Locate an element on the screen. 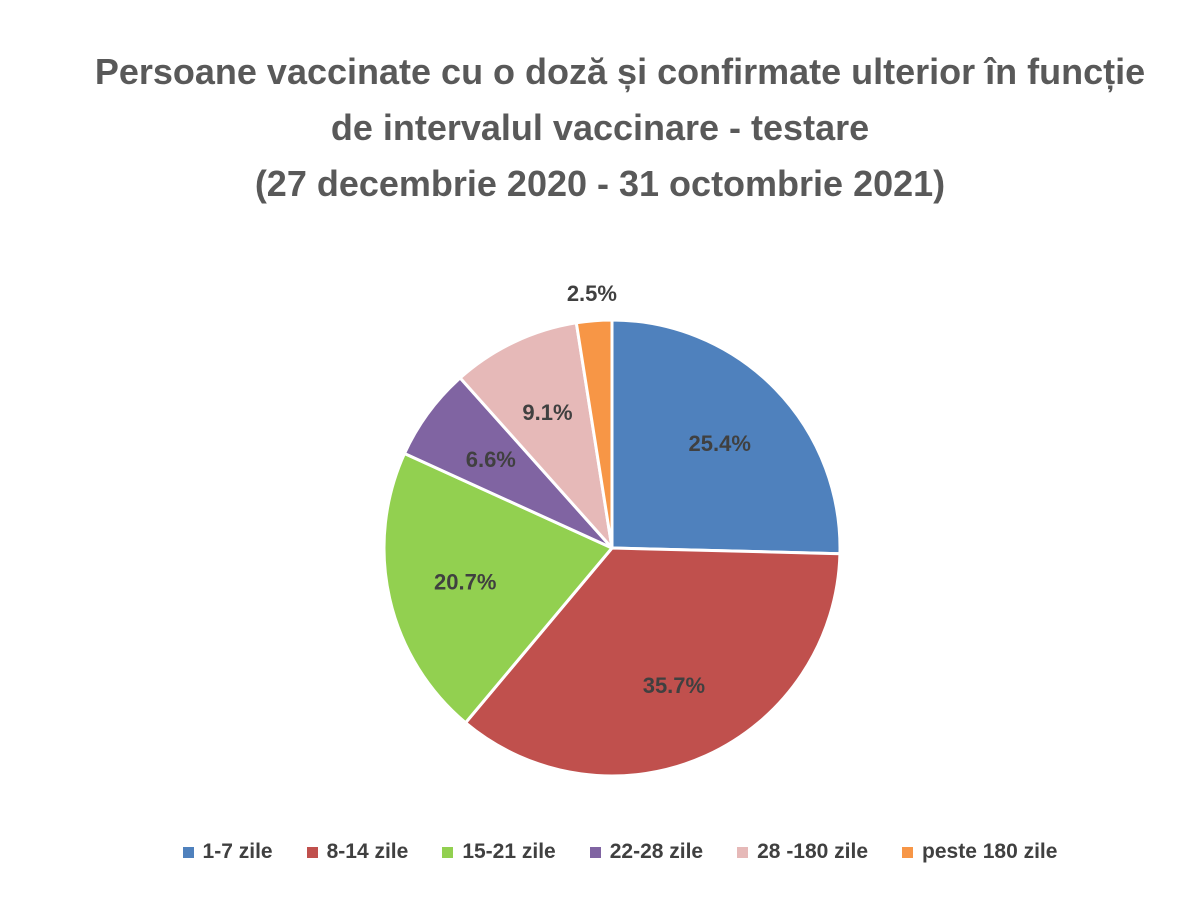 The height and width of the screenshot is (900, 1200). legend-item-28-180-zile: 28 -180 zile is located at coordinates (802, 852).